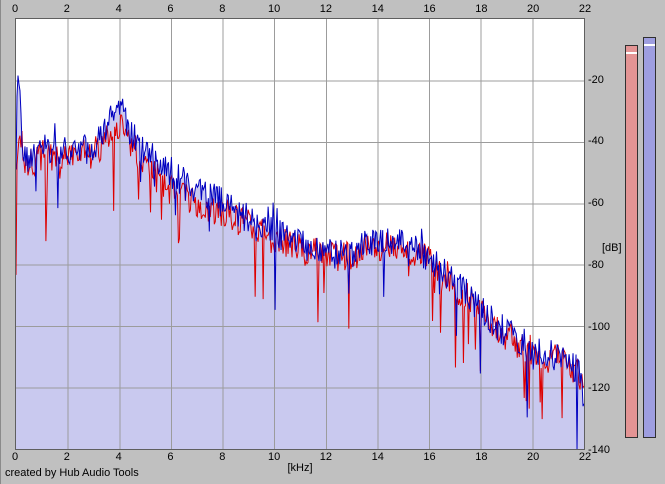 This screenshot has height=484, width=665. I want to click on y-tick-label: -40, so click(596, 141).